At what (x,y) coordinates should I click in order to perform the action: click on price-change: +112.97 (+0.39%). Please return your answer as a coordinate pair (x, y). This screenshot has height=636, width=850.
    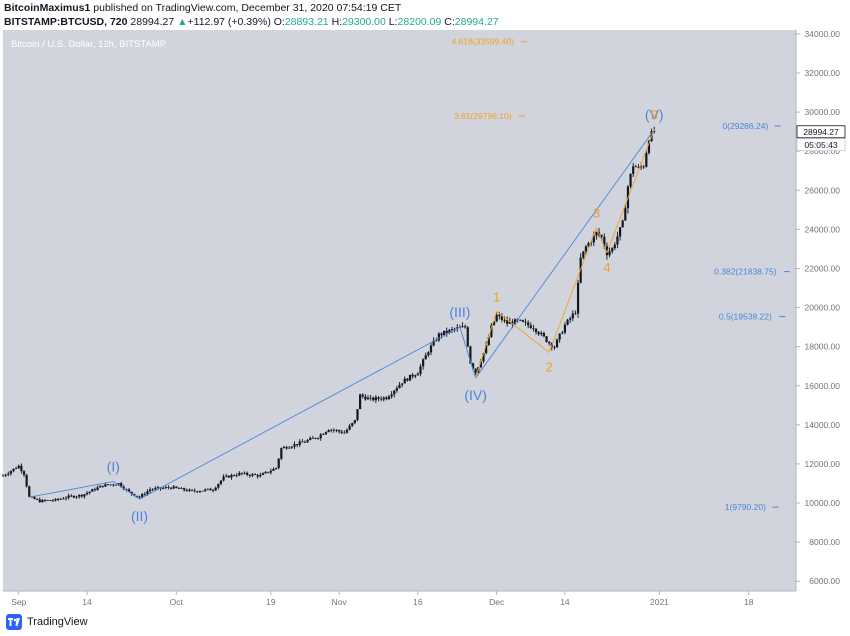
    Looking at the image, I should click on (229, 22).